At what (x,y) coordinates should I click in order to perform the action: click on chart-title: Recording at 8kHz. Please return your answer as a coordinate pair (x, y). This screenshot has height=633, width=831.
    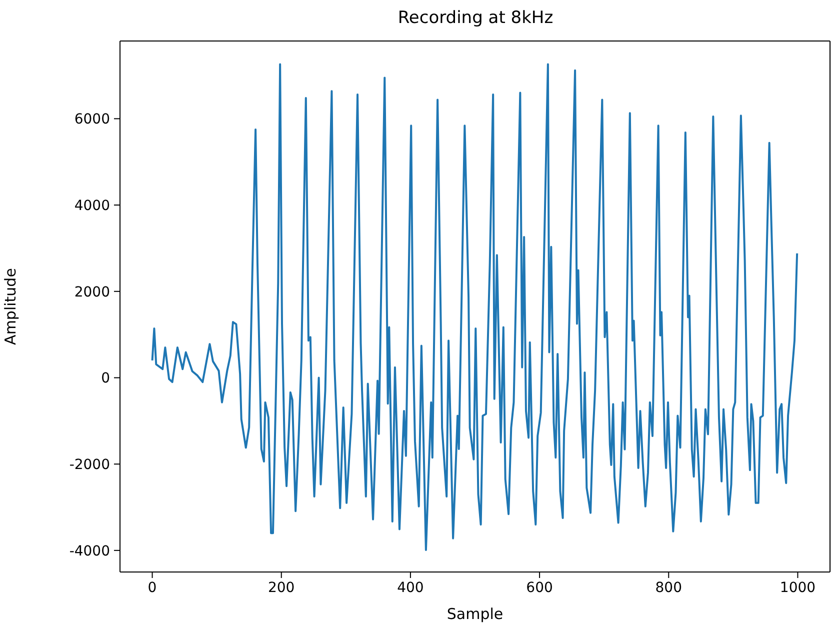
    Looking at the image, I should click on (475, 18).